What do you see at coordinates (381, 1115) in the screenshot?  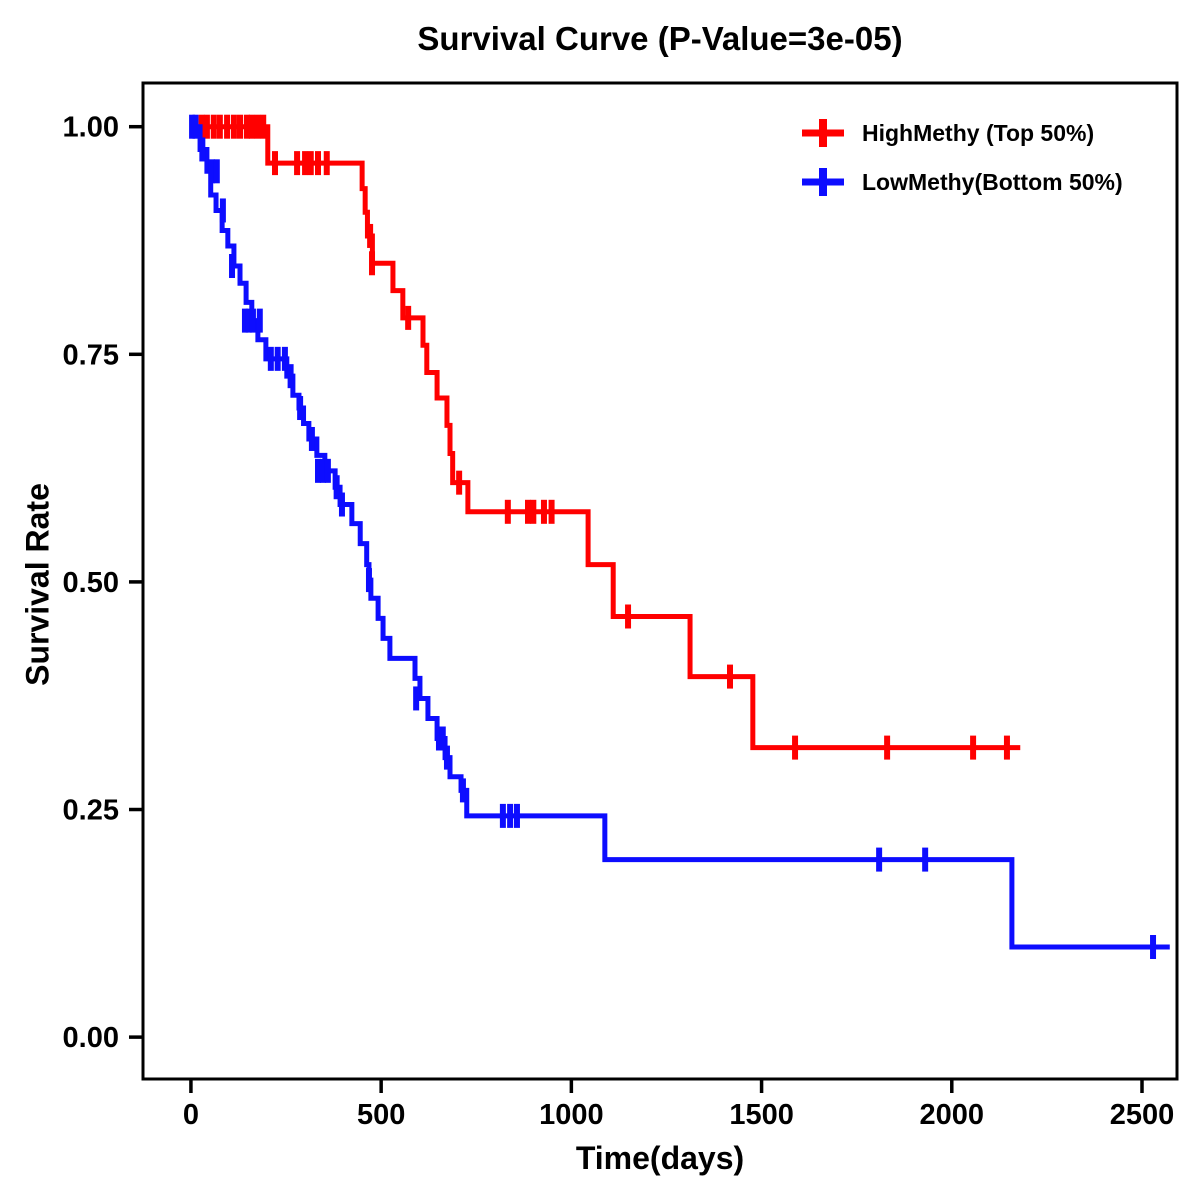 I see `x-tick-label: 500` at bounding box center [381, 1115].